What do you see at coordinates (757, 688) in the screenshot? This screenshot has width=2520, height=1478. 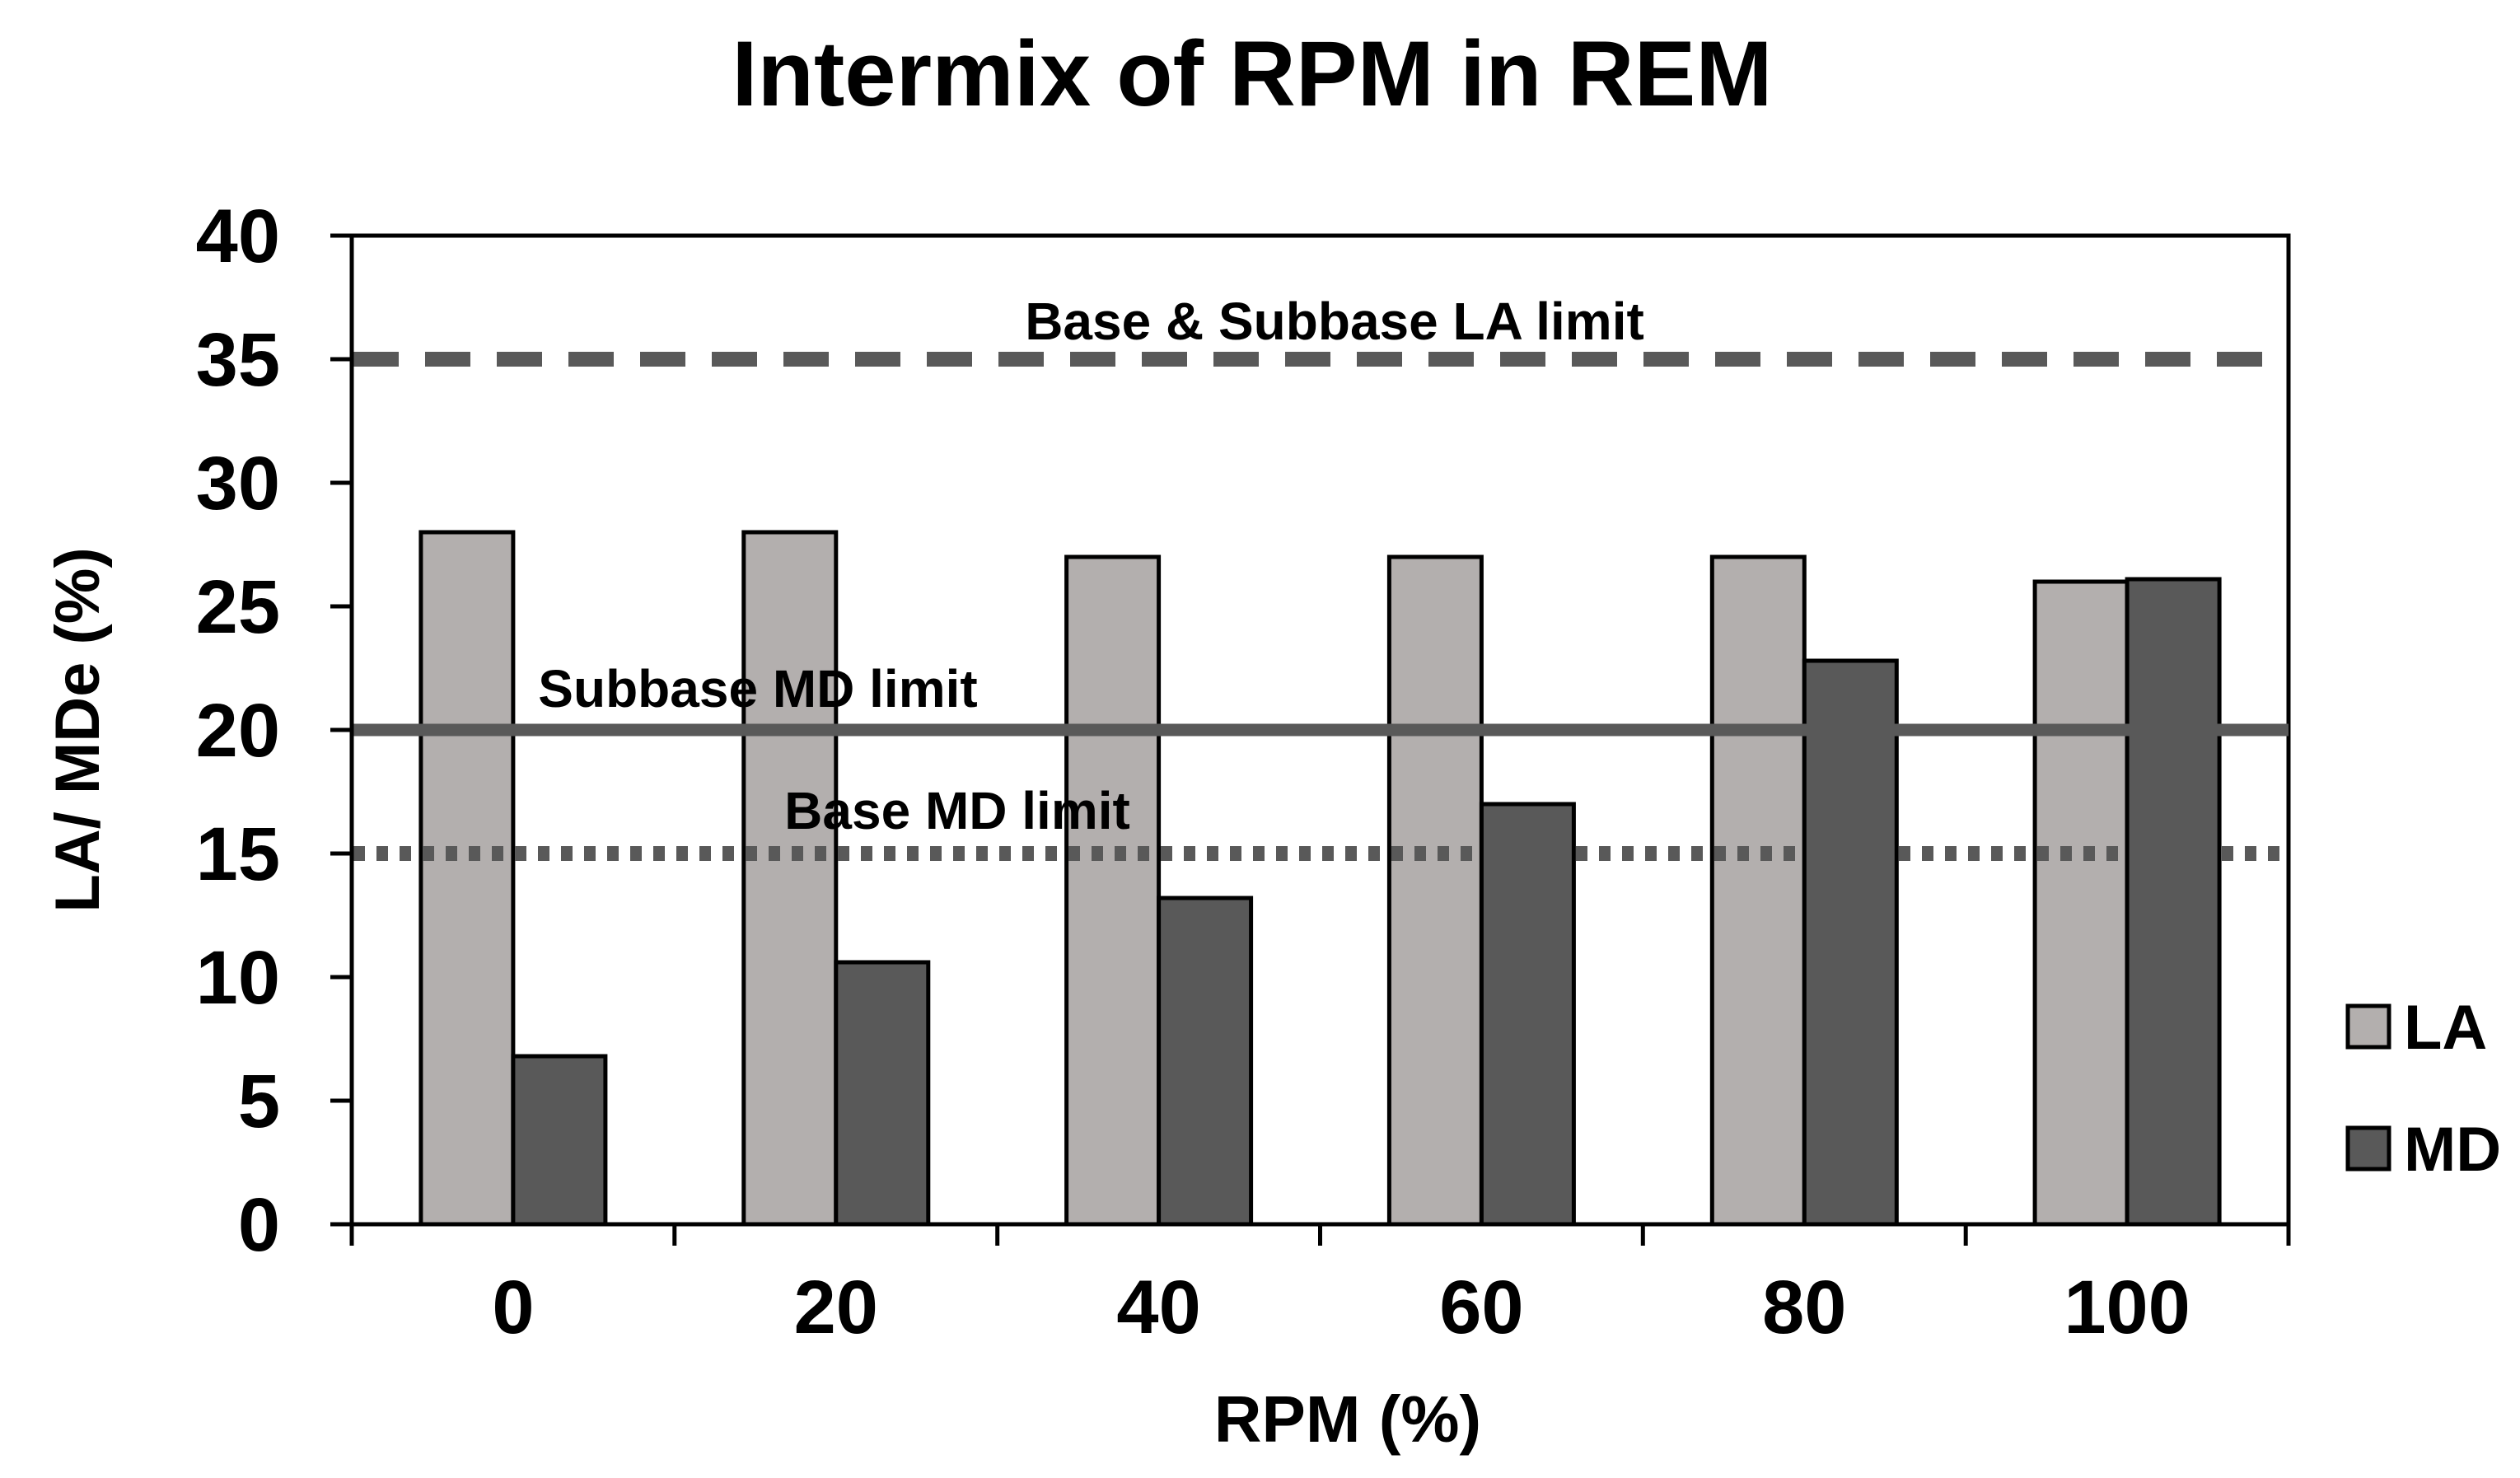 I see `reference-line-label-20: Subbase MD limit` at bounding box center [757, 688].